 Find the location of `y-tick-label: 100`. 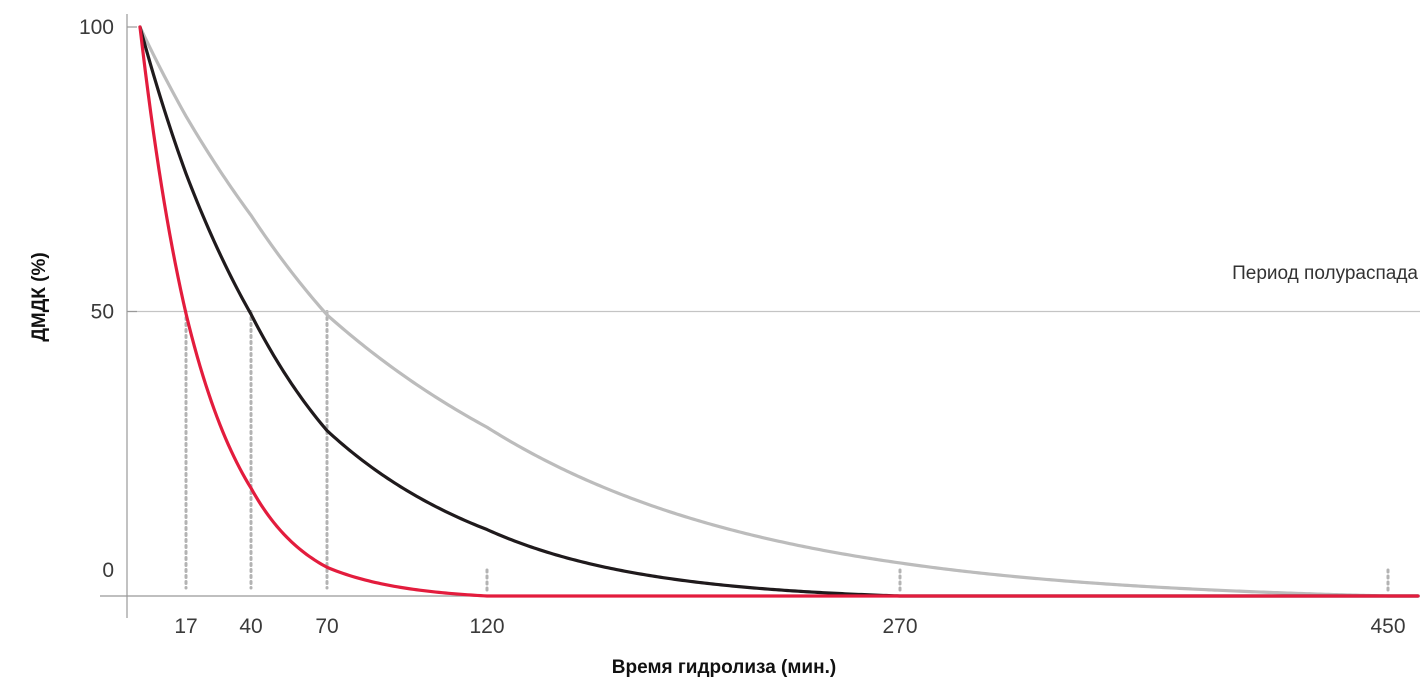

y-tick-label: 100 is located at coordinates (96, 27).